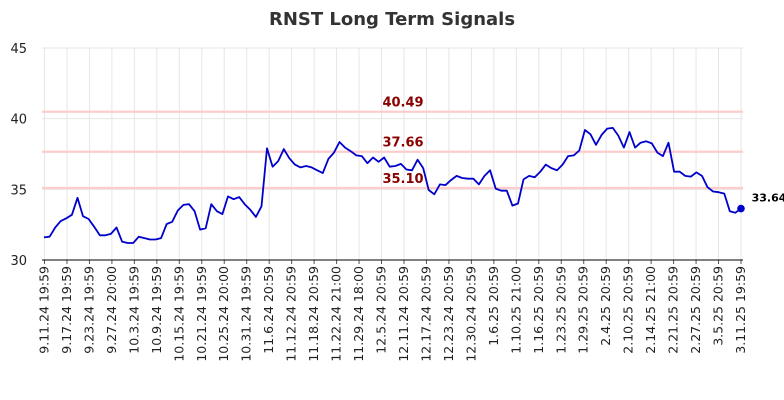  Describe the element at coordinates (223, 314) in the screenshot. I see `x-tick-label: 10.25.24 20:00` at that location.